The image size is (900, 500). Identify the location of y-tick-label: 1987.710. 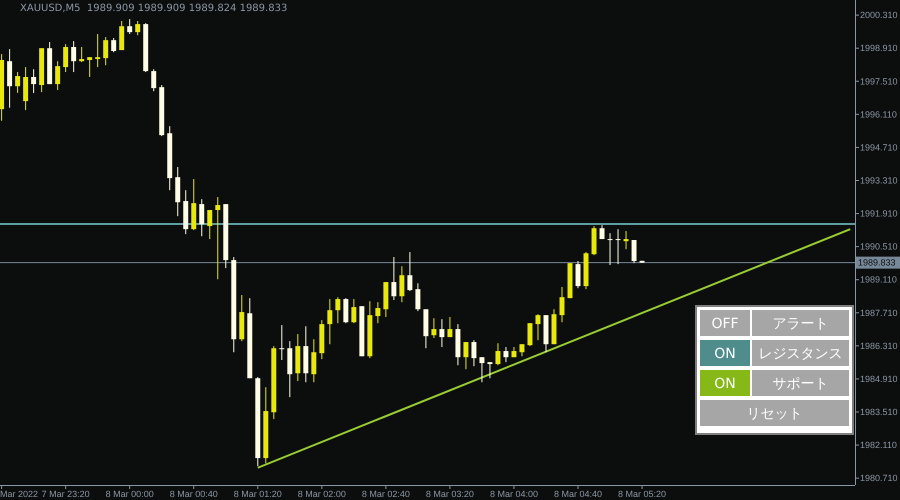
(879, 313).